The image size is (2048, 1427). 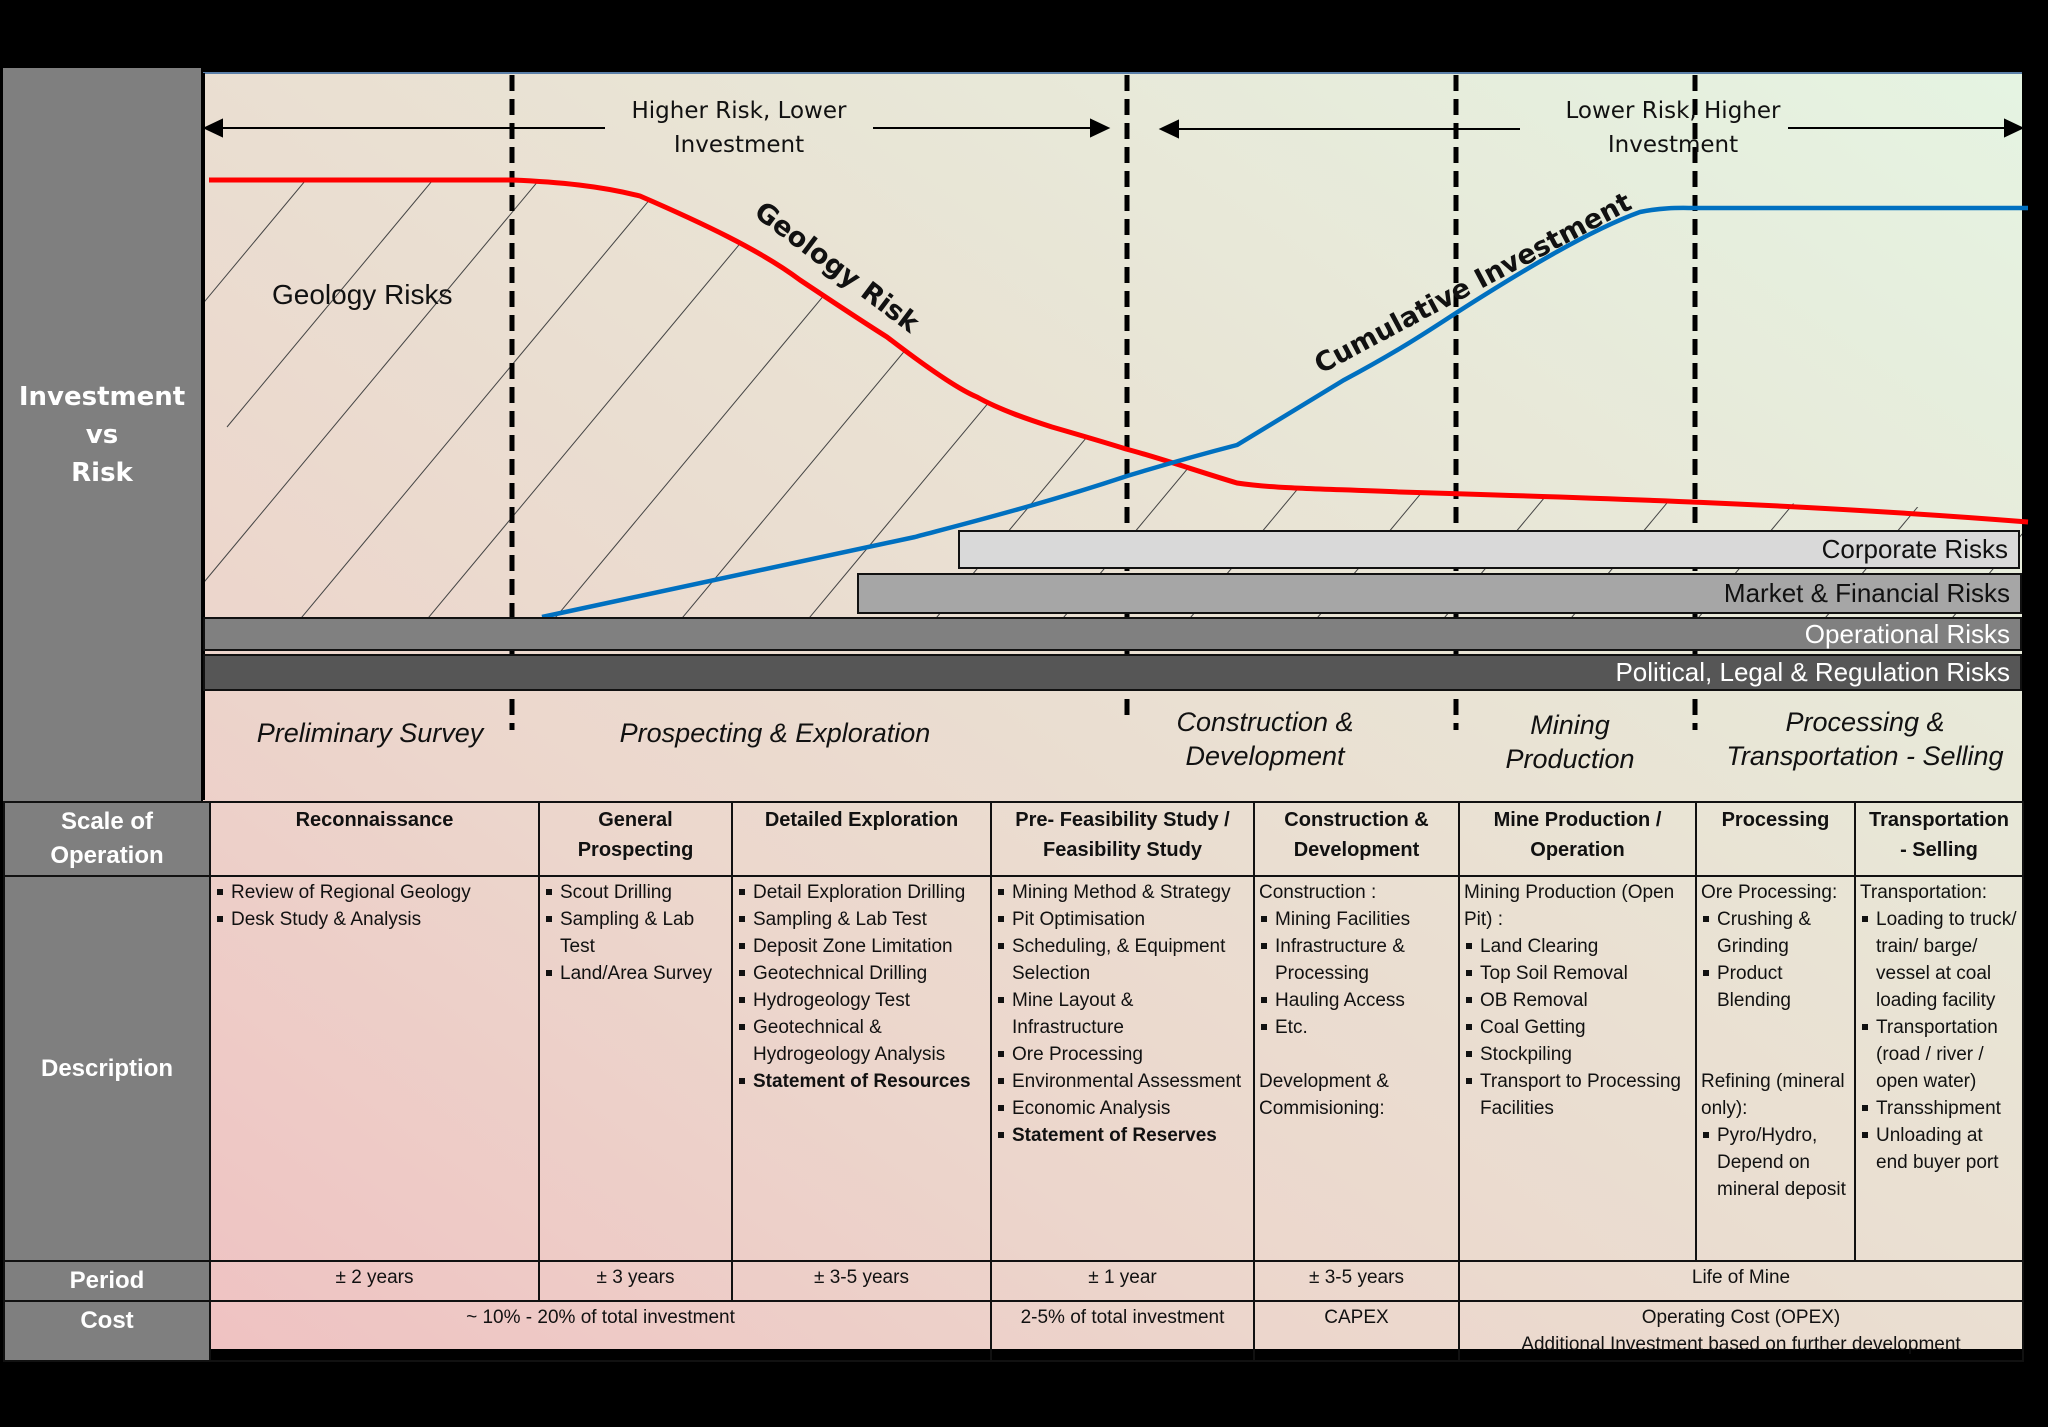 I want to click on list-item: Top Soil Removal, so click(x=1577, y=973).